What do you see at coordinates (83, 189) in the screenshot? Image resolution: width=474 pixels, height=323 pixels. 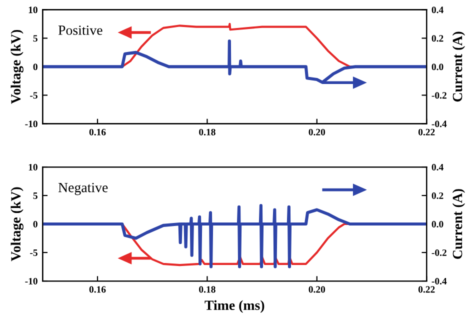 I see `annotation: Negative` at bounding box center [83, 189].